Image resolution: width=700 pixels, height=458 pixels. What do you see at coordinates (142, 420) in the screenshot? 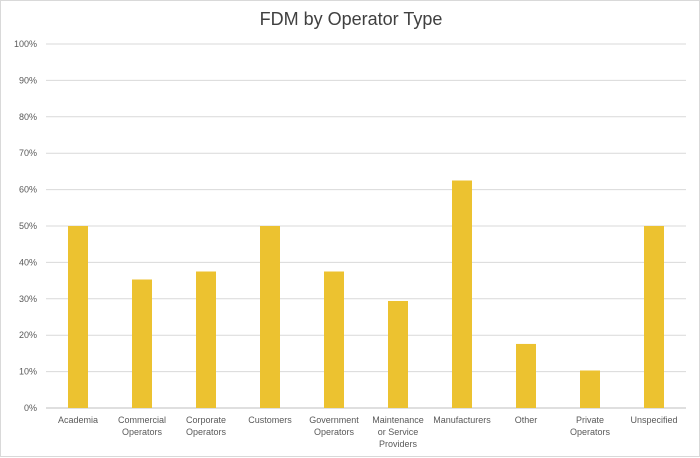
I see `x-tick-label-line: Commercial` at bounding box center [142, 420].